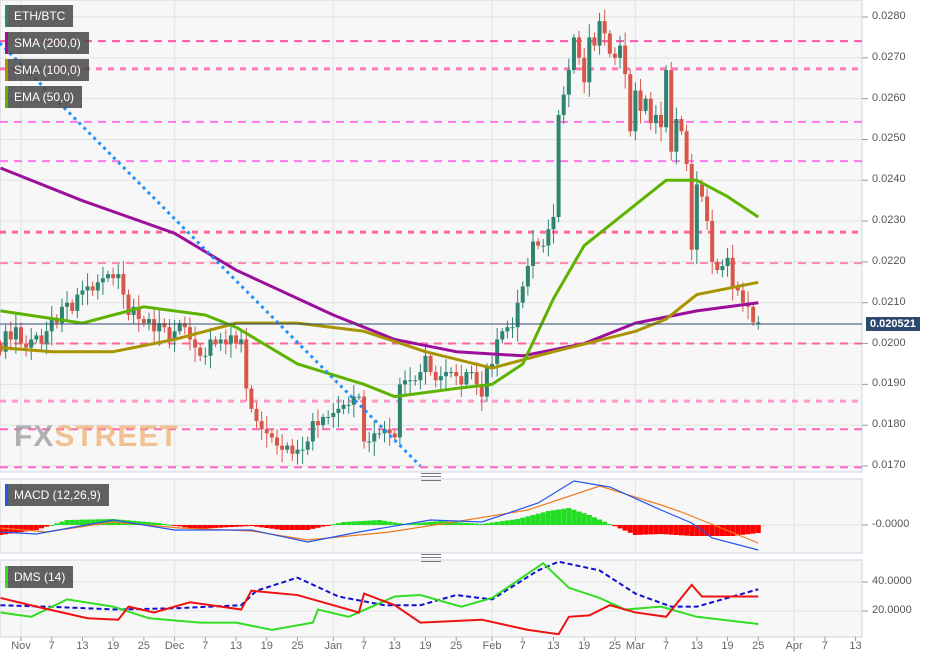 Image resolution: width=940 pixels, height=661 pixels. I want to click on current-price-tag: 0.020521, so click(893, 324).